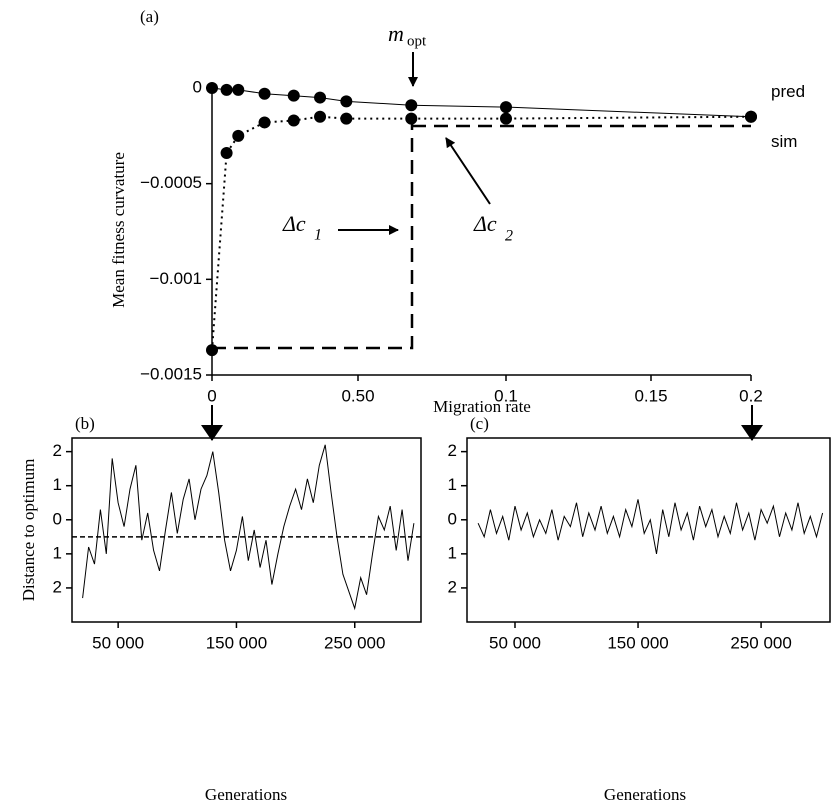  I want to click on m-opt: m, so click(396, 33).